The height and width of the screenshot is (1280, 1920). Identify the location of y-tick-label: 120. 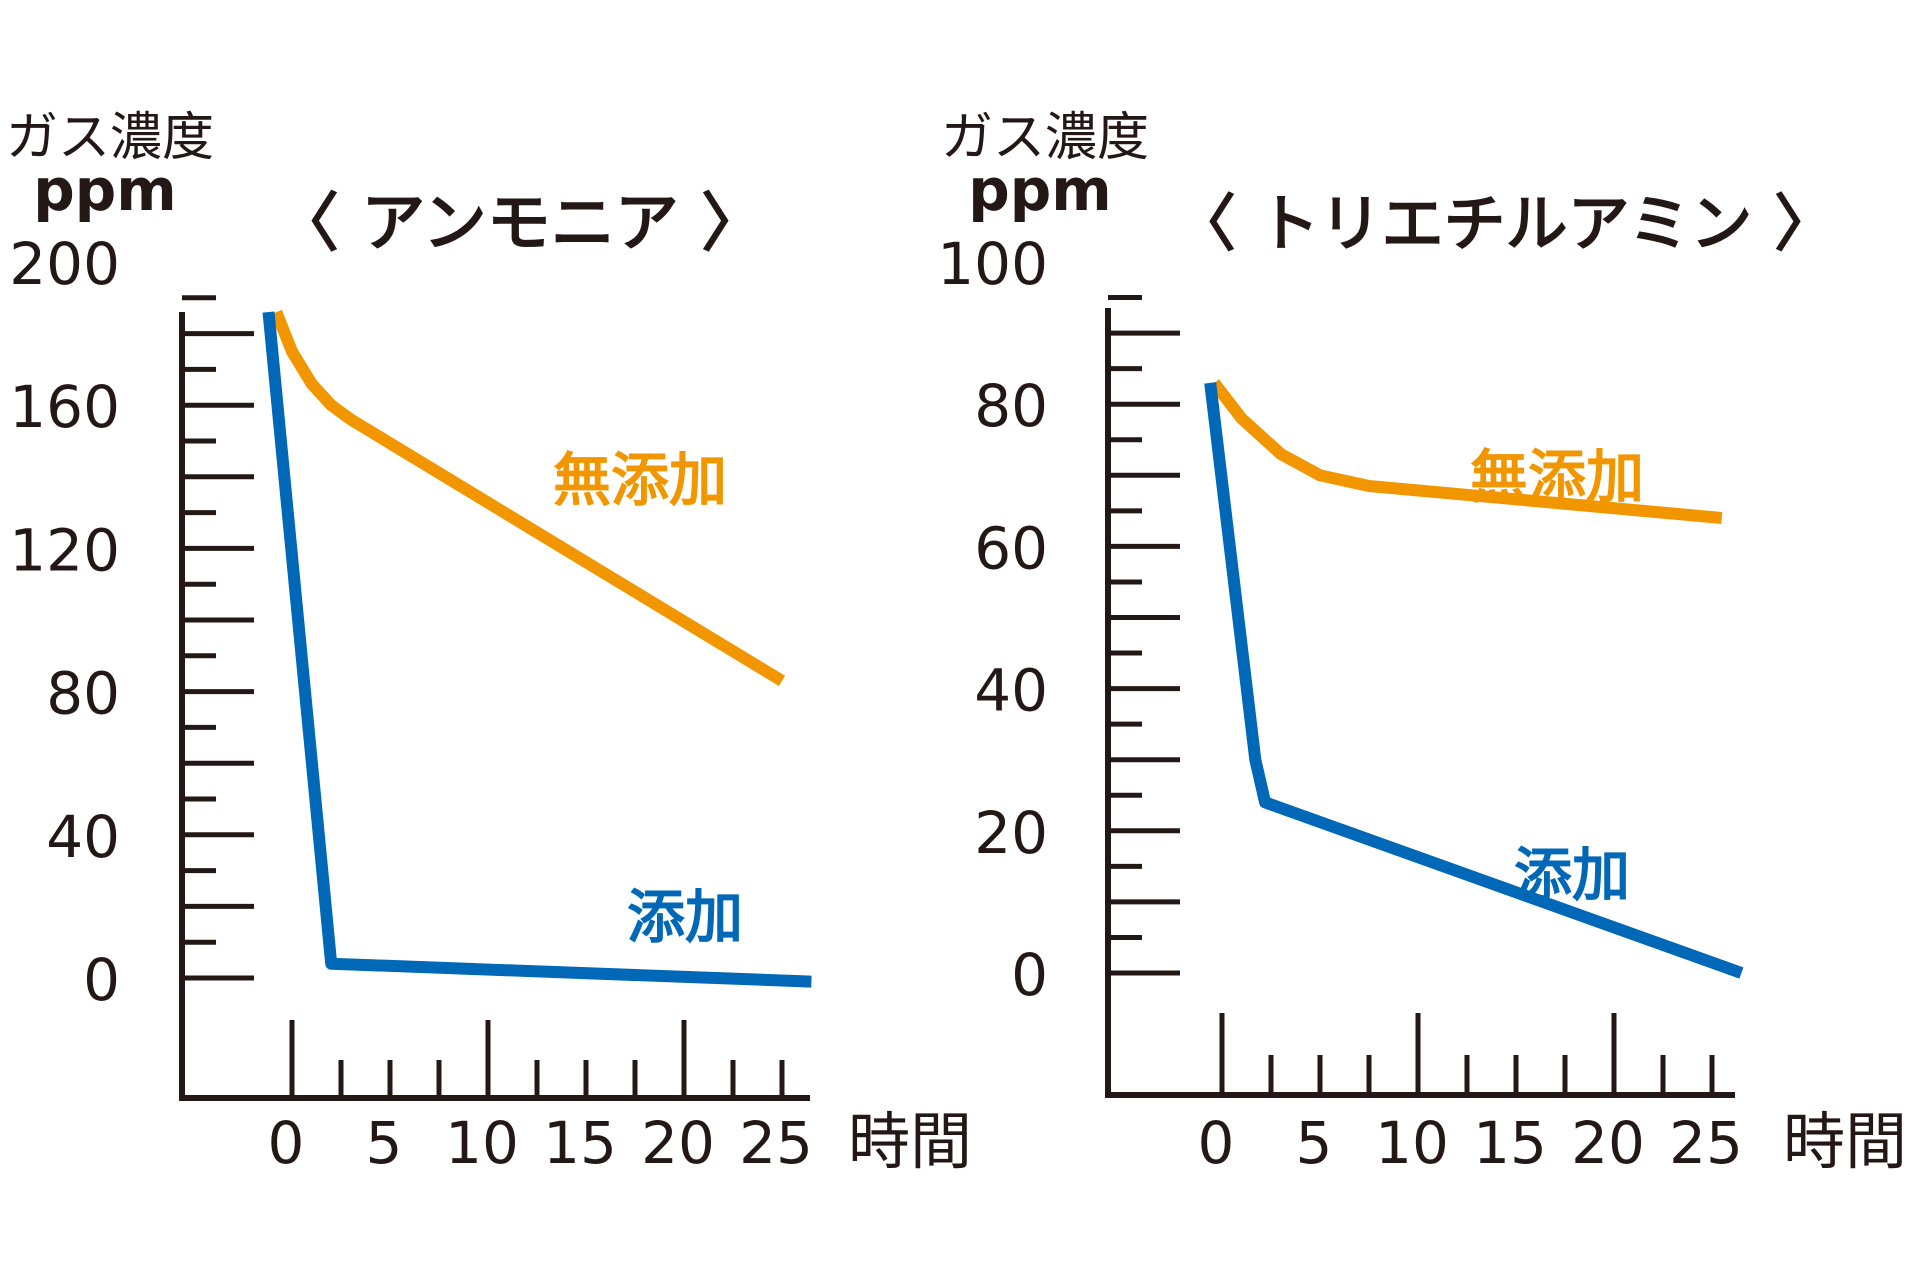
(64, 550).